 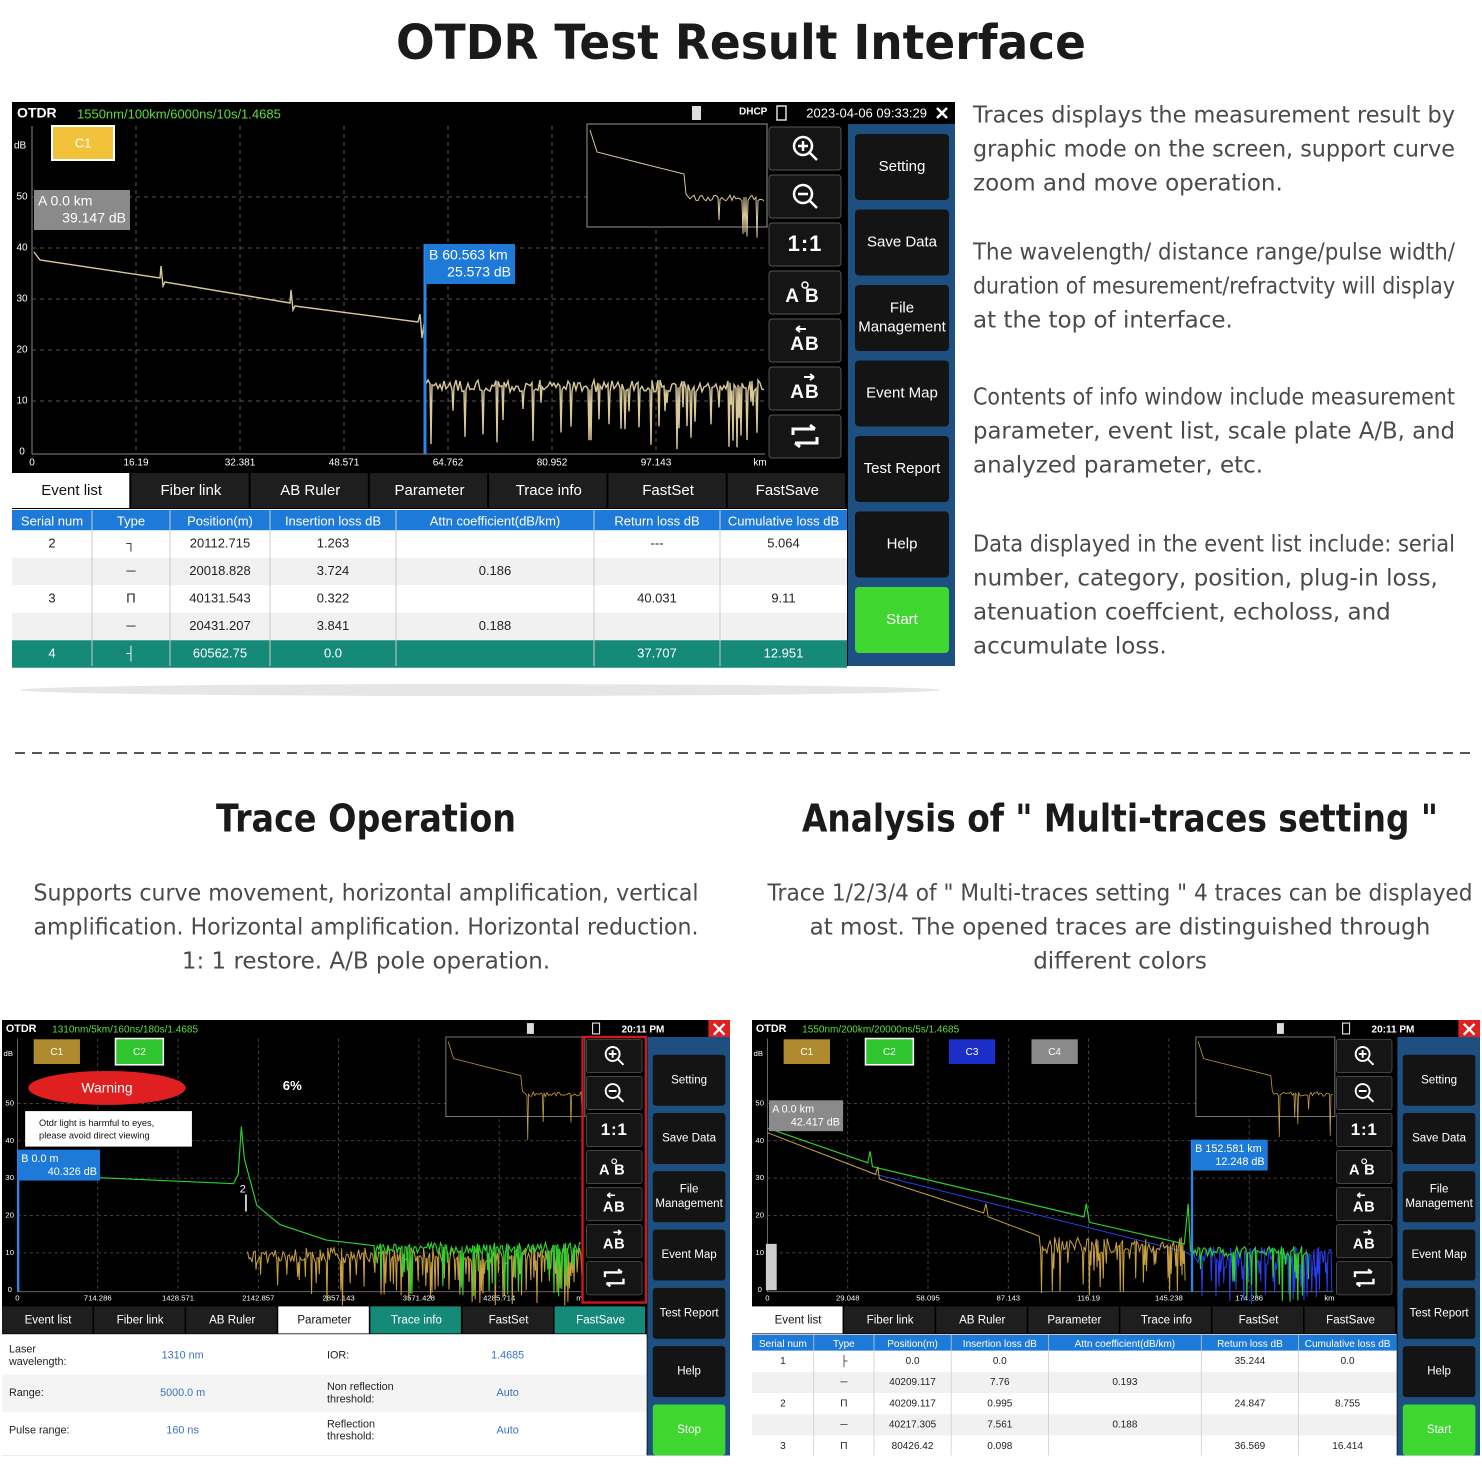 What do you see at coordinates (51, 597) in the screenshot?
I see `table-cell: 3` at bounding box center [51, 597].